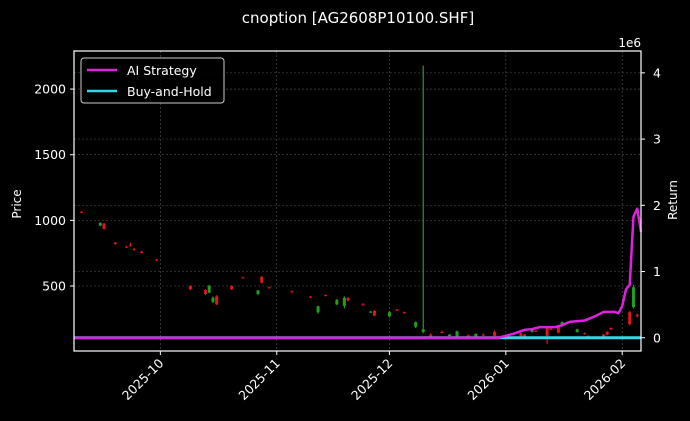 The height and width of the screenshot is (421, 690). Describe the element at coordinates (259, 380) in the screenshot. I see `date-tick-label: 2025-11` at that location.